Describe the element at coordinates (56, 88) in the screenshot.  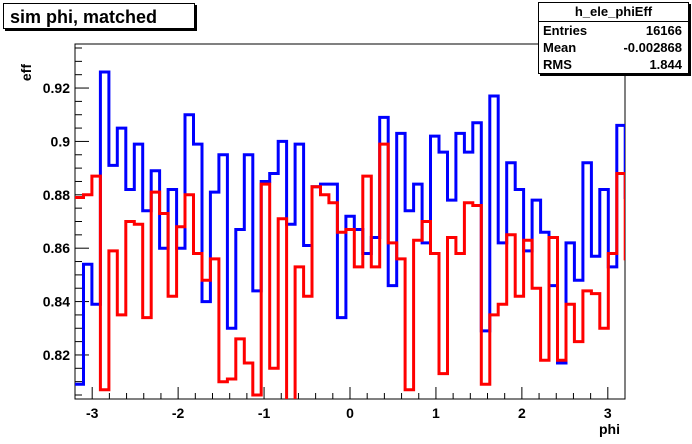
I see `y-tick-label: 0.92` at that location.